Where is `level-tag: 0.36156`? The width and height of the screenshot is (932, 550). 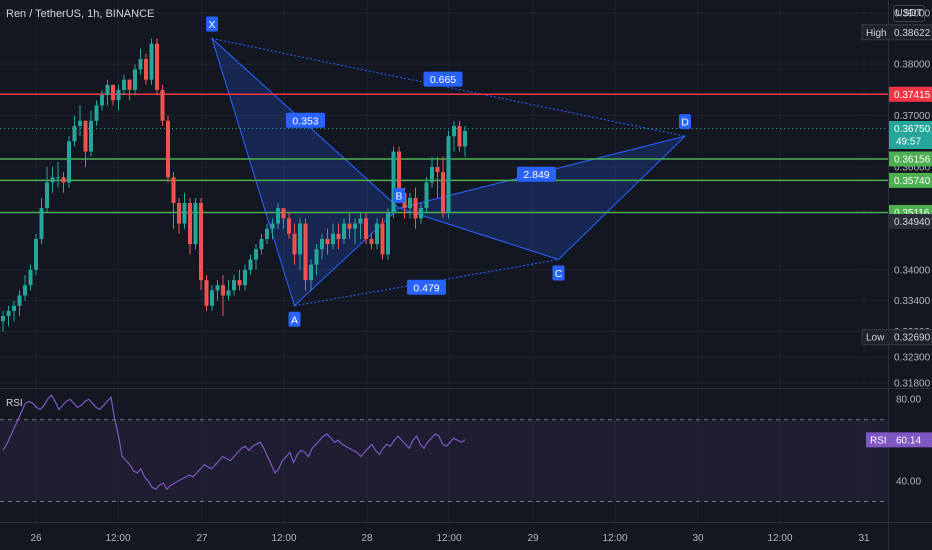
level-tag: 0.36156 is located at coordinates (912, 160).